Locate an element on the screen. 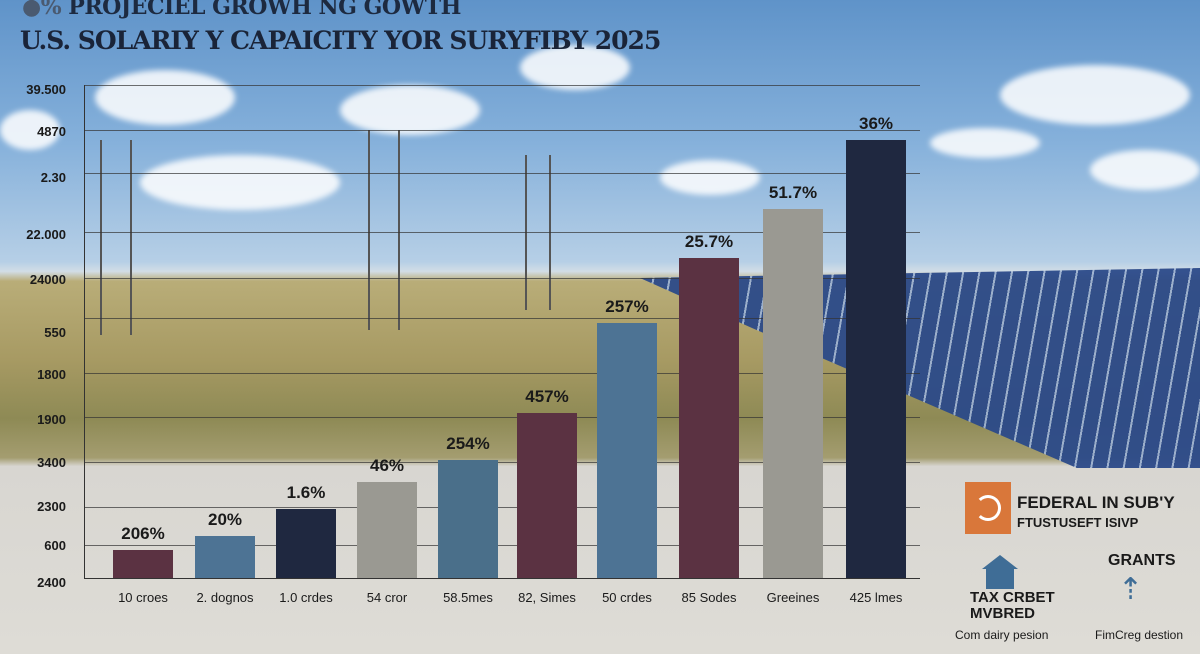 The width and height of the screenshot is (1200, 654). tax-caption: Com dairy pesion is located at coordinates (1002, 635).